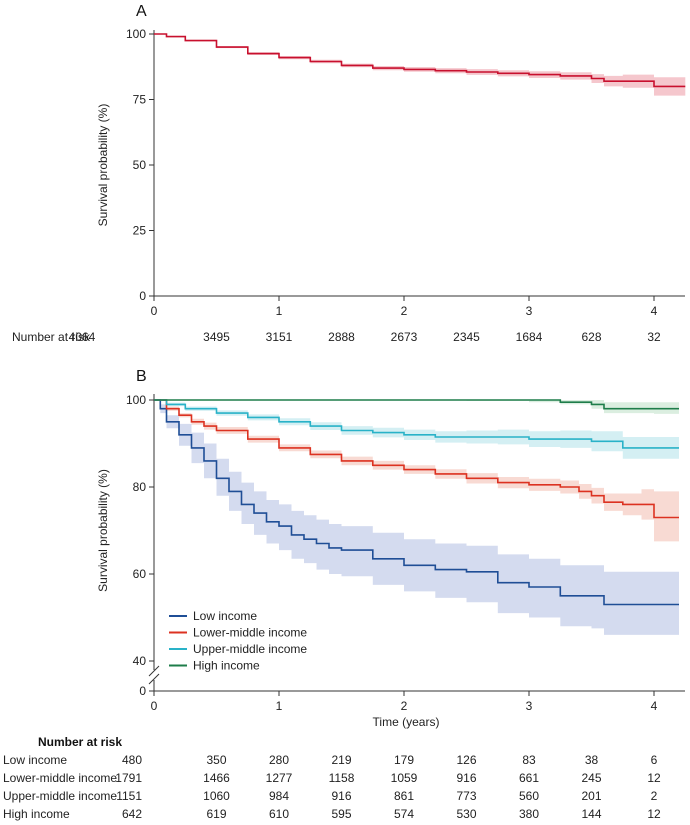 Image resolution: width=690 pixels, height=825 pixels. What do you see at coordinates (404, 814) in the screenshot?
I see `risk-count: 574` at bounding box center [404, 814].